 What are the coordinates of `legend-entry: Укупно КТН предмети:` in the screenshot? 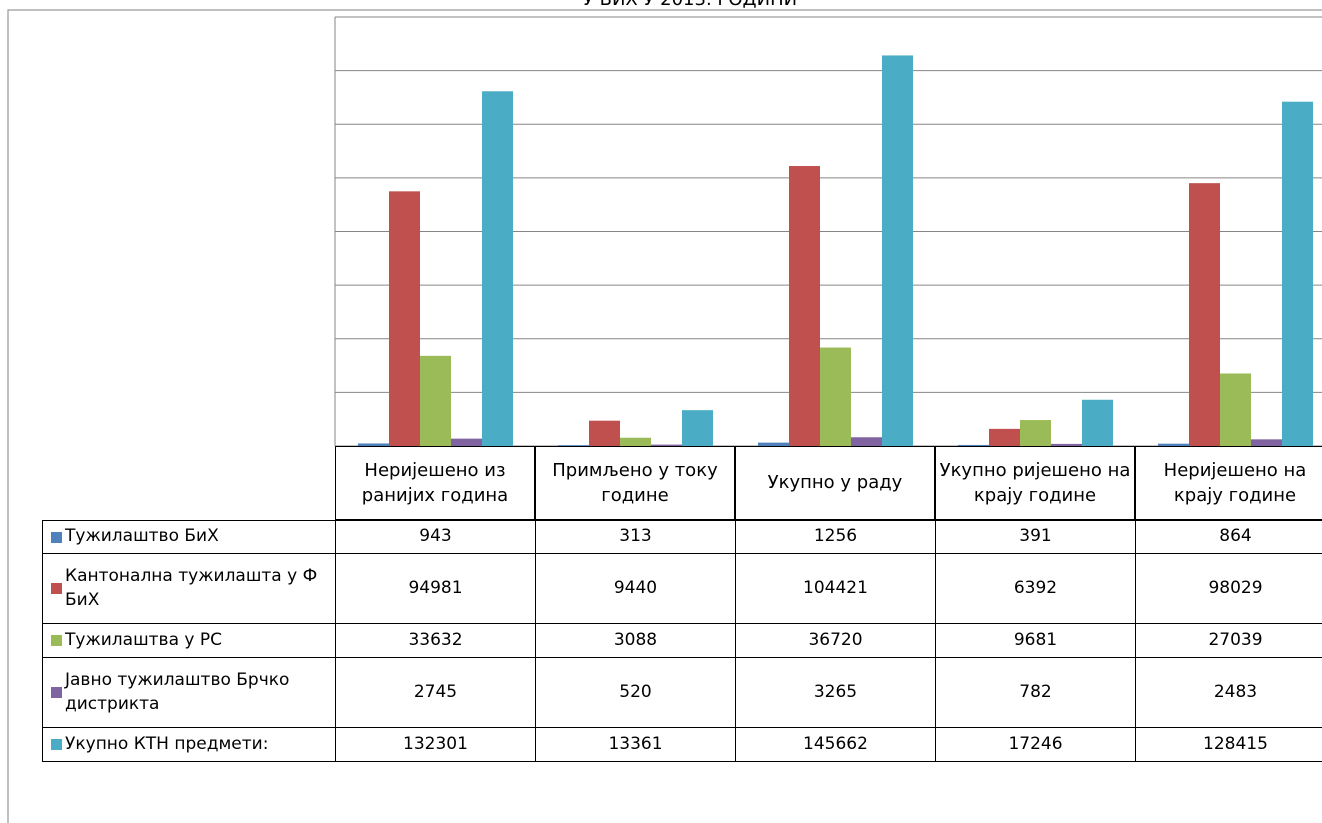 It's located at (189, 744).